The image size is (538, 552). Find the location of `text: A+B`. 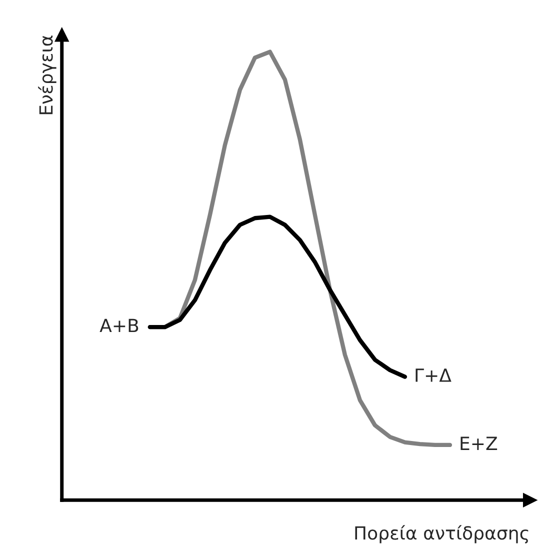

text: A+B is located at coordinates (119, 325).